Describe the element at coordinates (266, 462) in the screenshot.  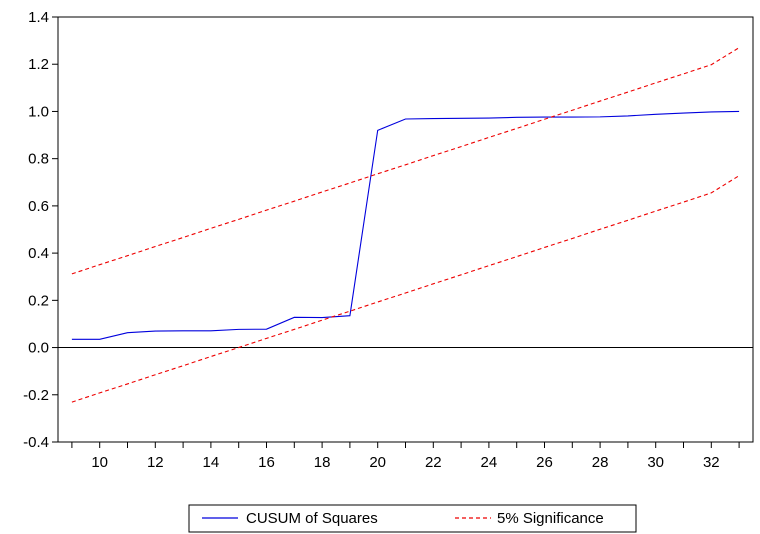
I see `x-tick-label: 16` at that location.